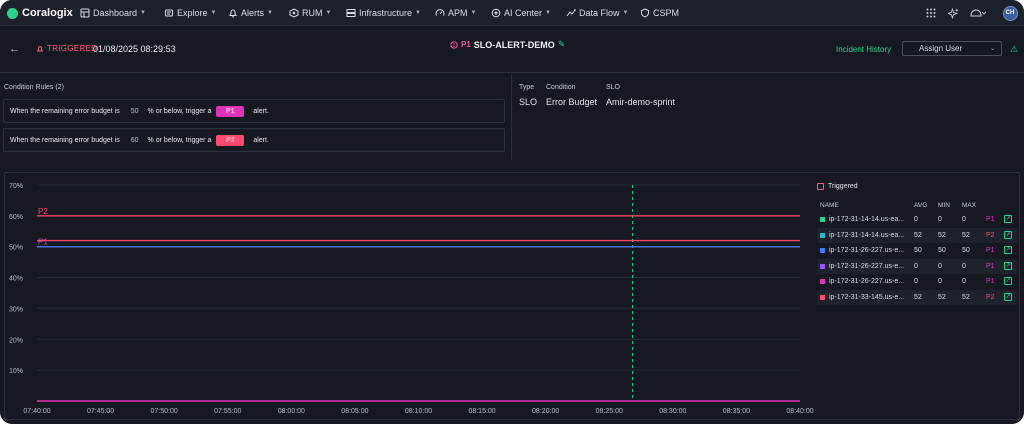 The width and height of the screenshot is (1024, 424). Describe the element at coordinates (917, 220) in the screenshot. I see `legend-row: ip-172-31-14-14.us-ea... 0 0 0 P1 ↗` at that location.